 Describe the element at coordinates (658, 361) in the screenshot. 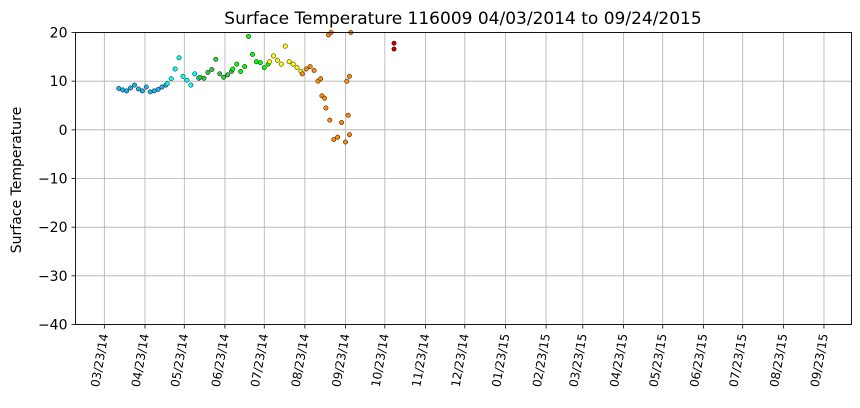

I see `x-tick-label: 05/23/15` at that location.